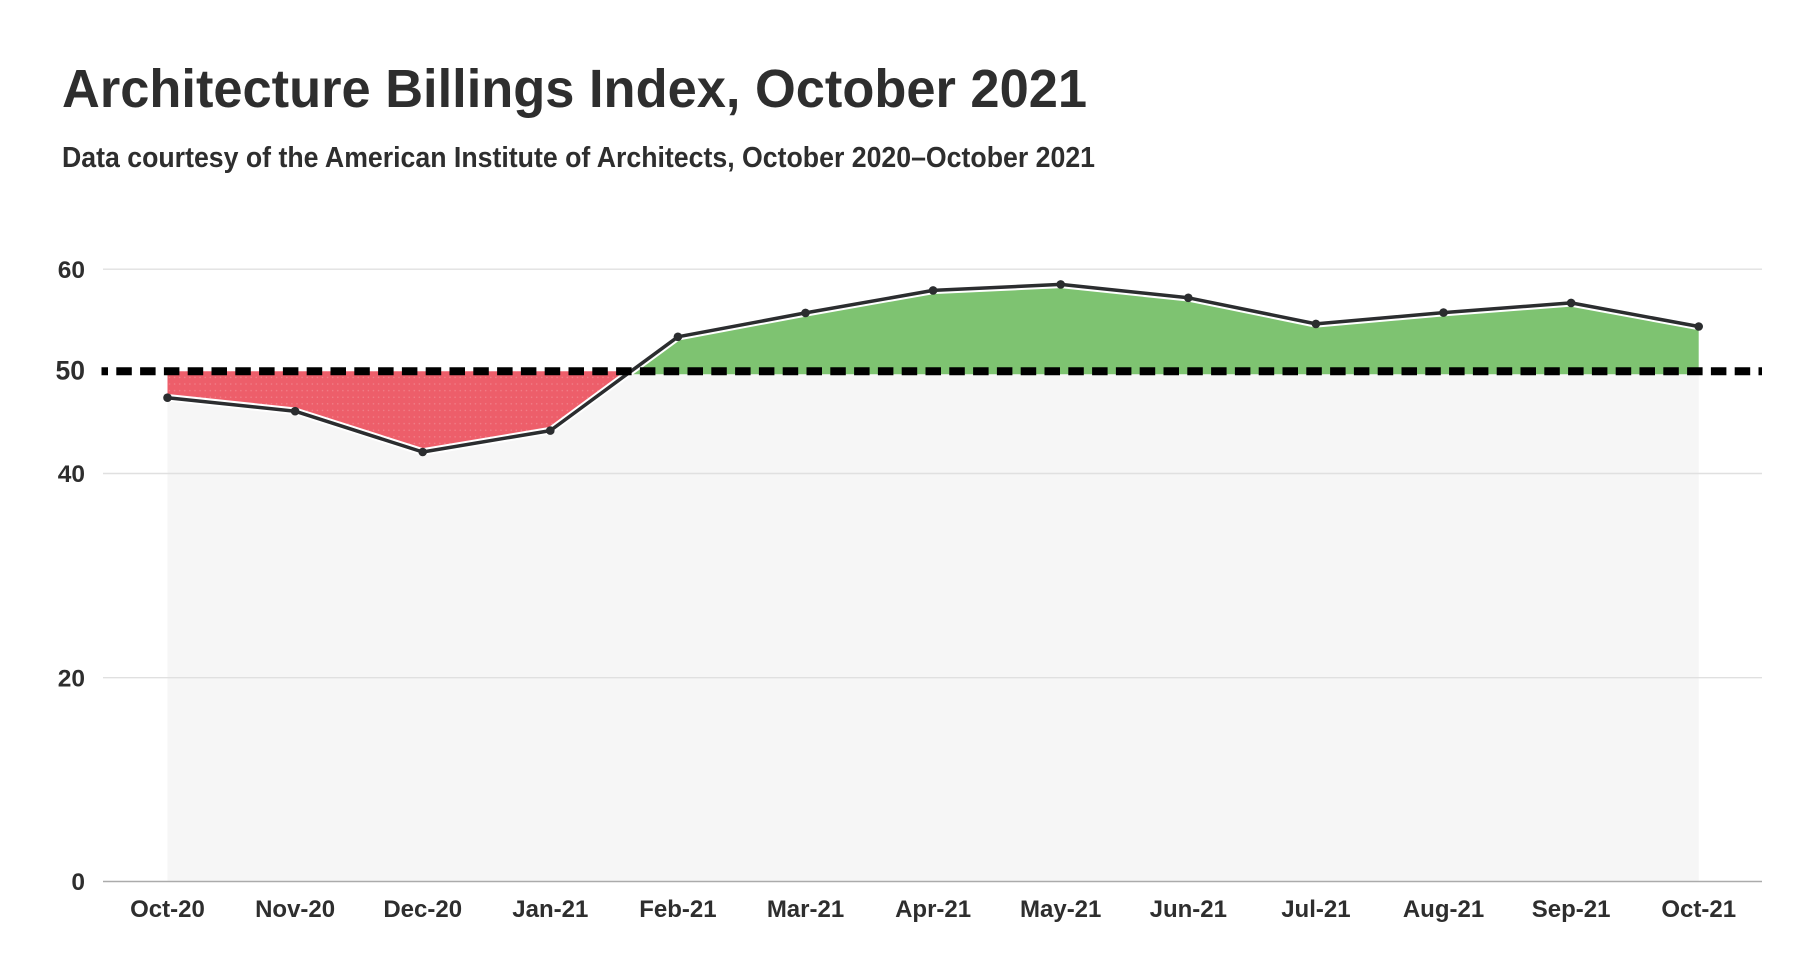  Describe the element at coordinates (1315, 909) in the screenshot. I see `svg-text: Jul-21` at that location.